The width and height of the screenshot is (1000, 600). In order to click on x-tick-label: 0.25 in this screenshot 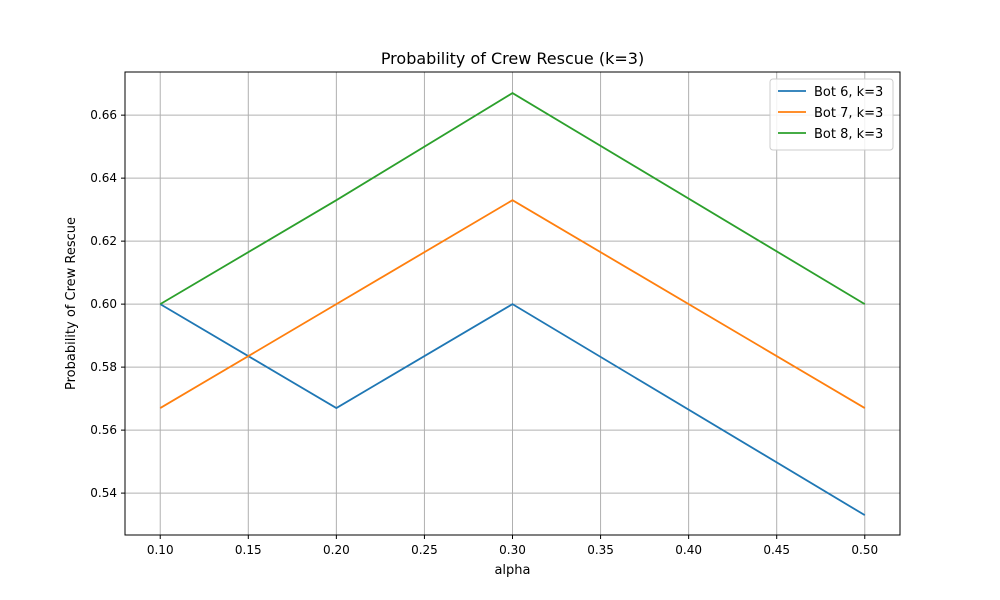, I will do `click(424, 550)`.